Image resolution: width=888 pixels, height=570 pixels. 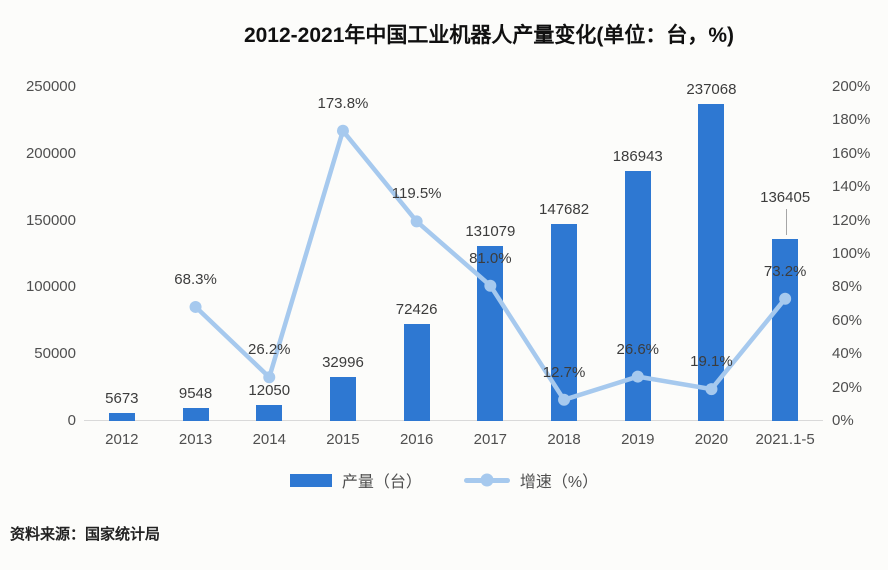 What do you see at coordinates (122, 399) in the screenshot?
I see `bar-label-2012: 5673` at bounding box center [122, 399].